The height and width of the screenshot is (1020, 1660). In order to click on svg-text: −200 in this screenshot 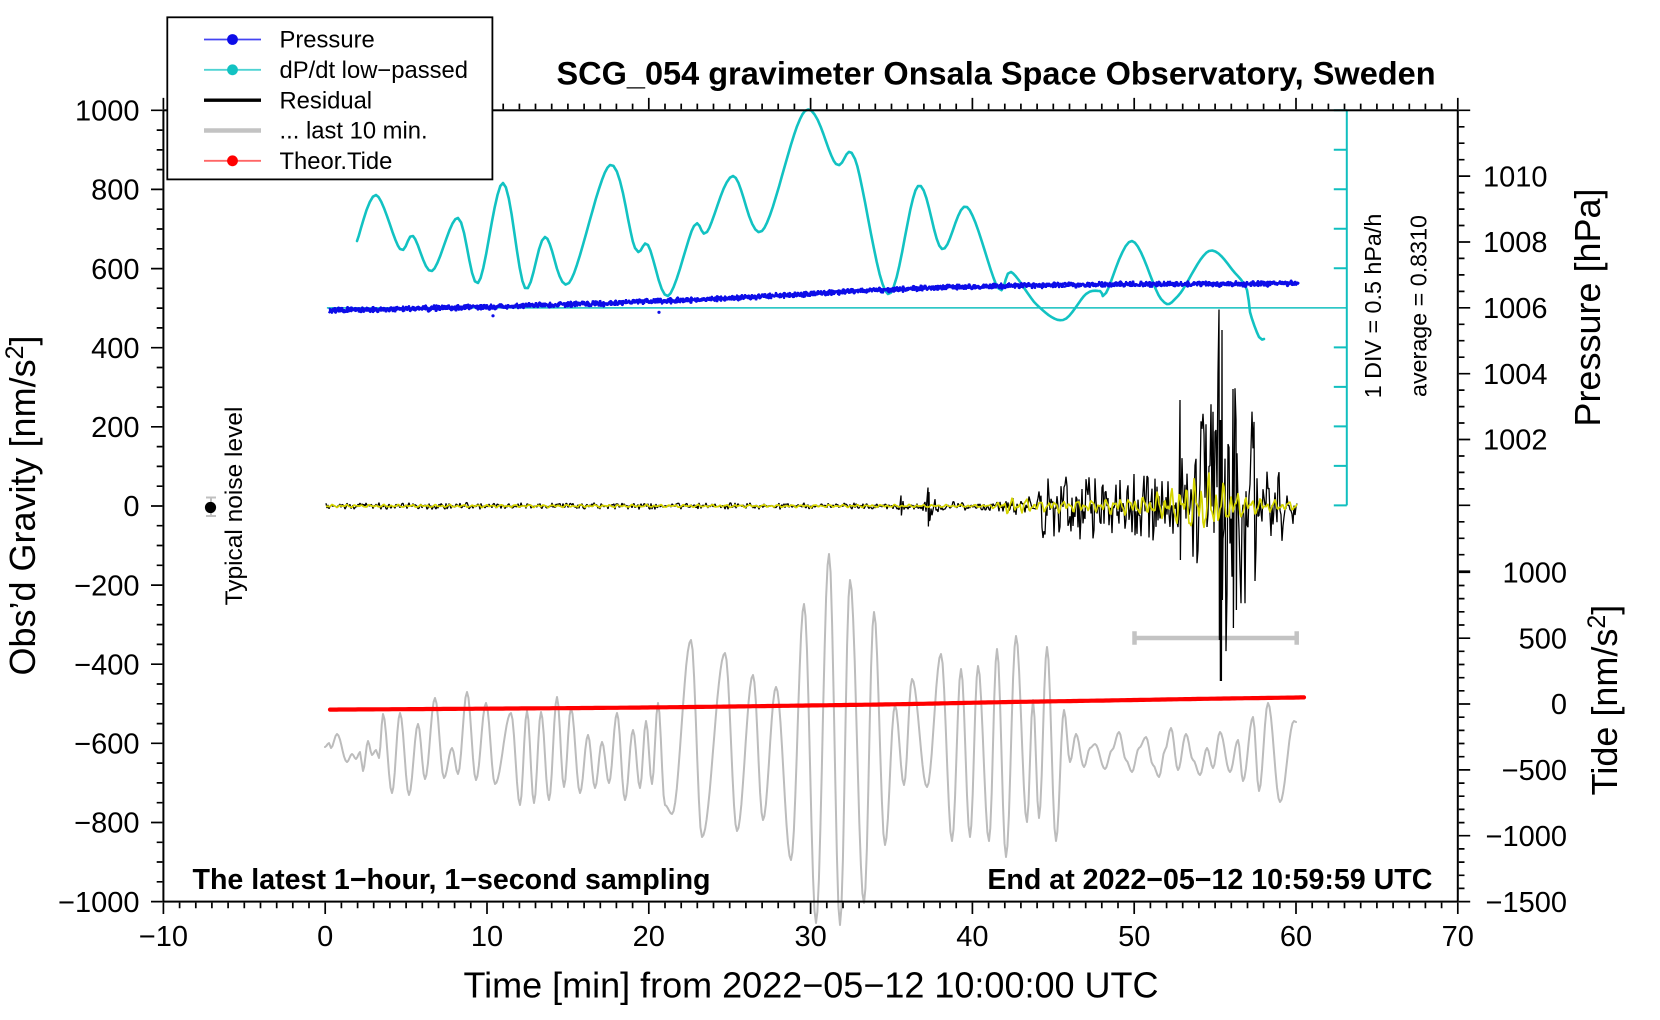, I will do `click(106, 586)`.